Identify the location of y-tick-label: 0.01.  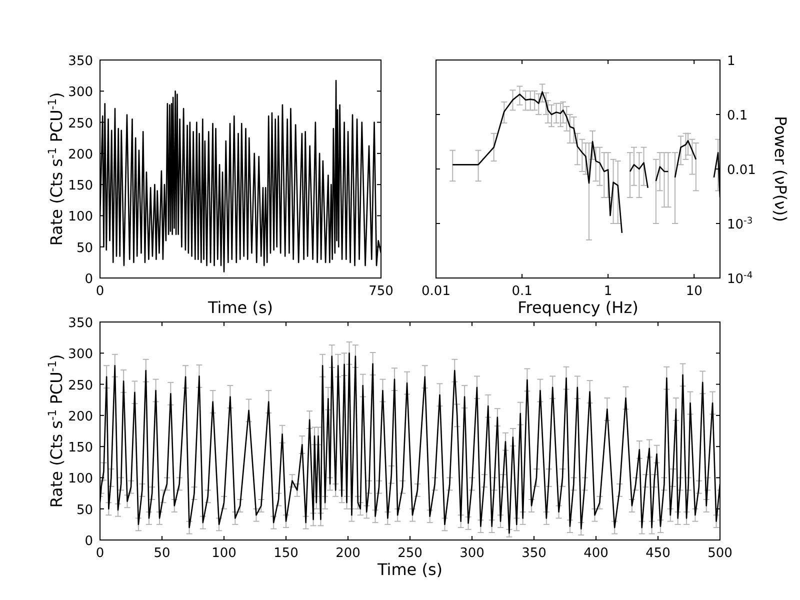
(741, 170).